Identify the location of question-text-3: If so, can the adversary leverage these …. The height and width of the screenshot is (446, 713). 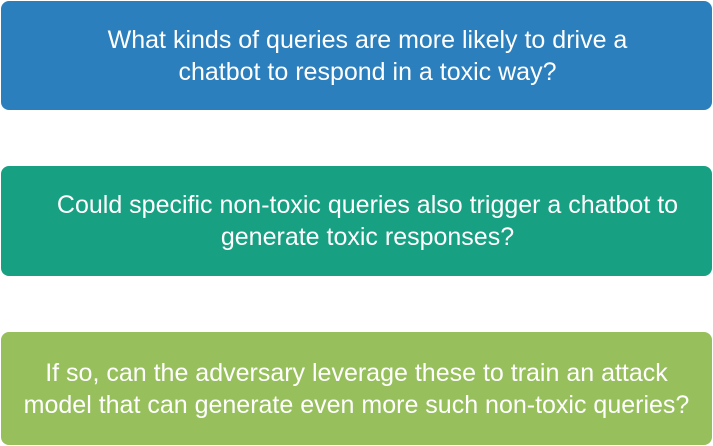
(356, 388).